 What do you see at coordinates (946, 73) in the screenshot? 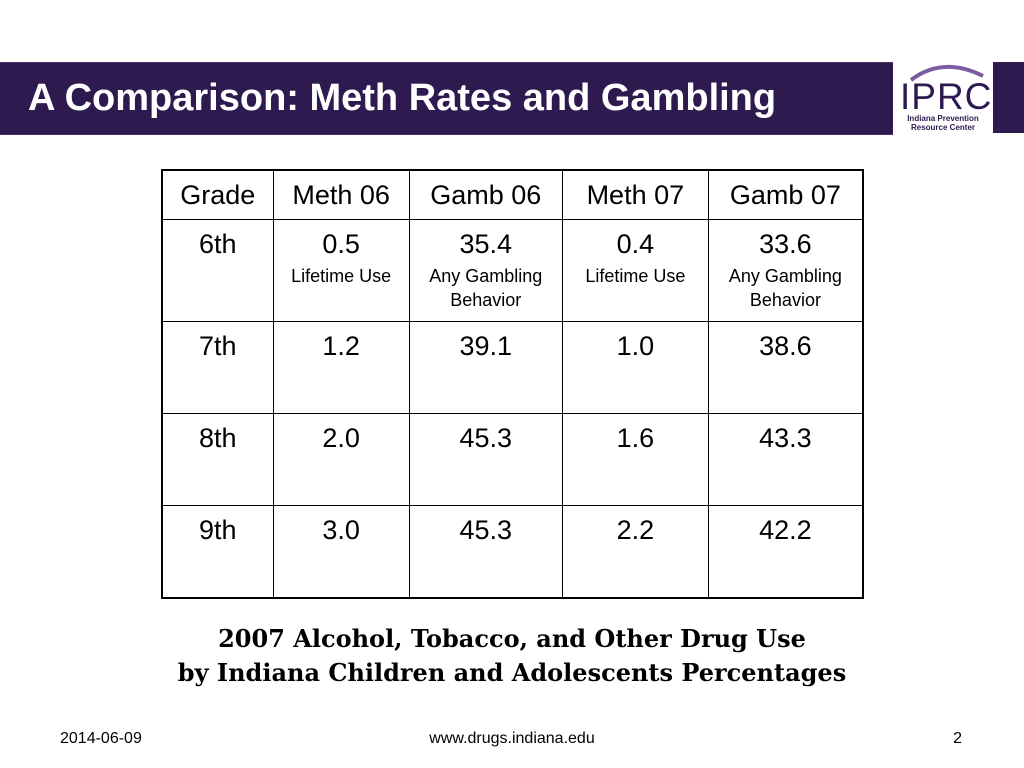
I see `logo-arc-icon` at bounding box center [946, 73].